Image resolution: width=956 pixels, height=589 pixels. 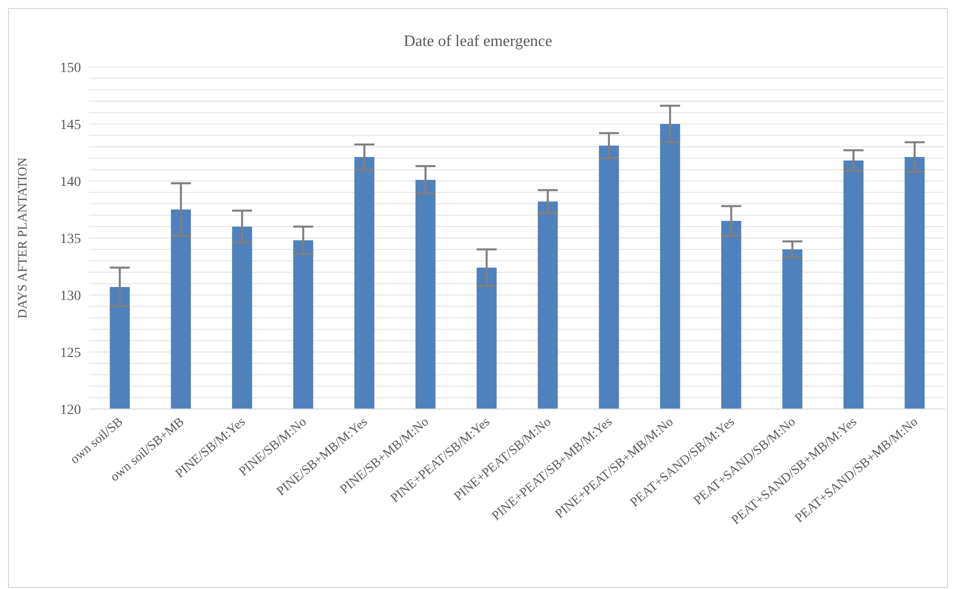 What do you see at coordinates (478, 42) in the screenshot?
I see `chart-title: Date of leaf emergence` at bounding box center [478, 42].